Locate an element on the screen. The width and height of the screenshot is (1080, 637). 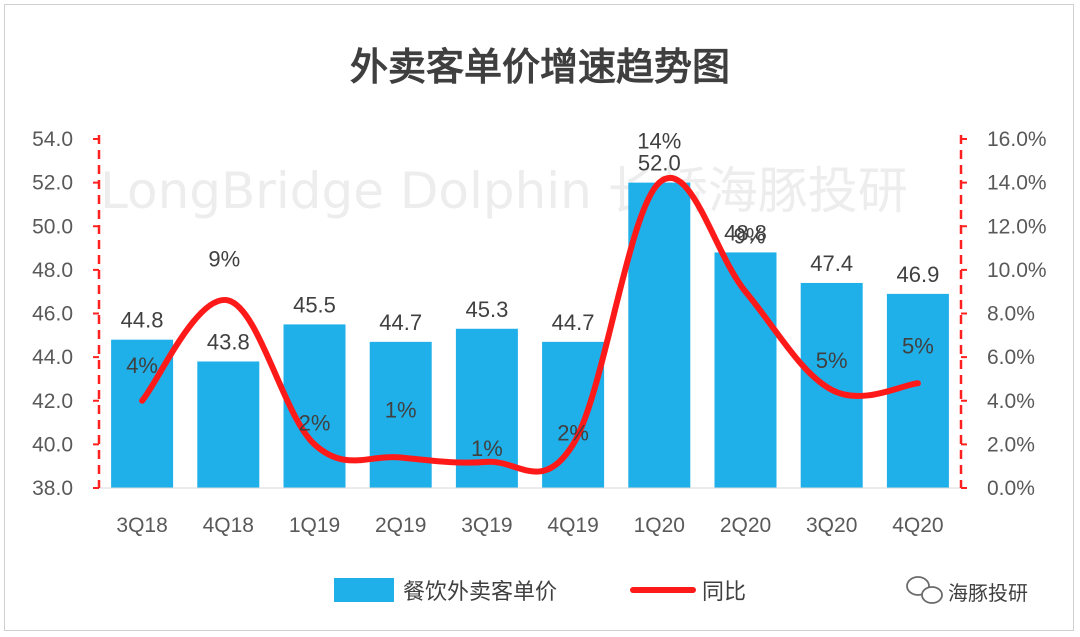
line-value-label: 14% is located at coordinates (659, 141).